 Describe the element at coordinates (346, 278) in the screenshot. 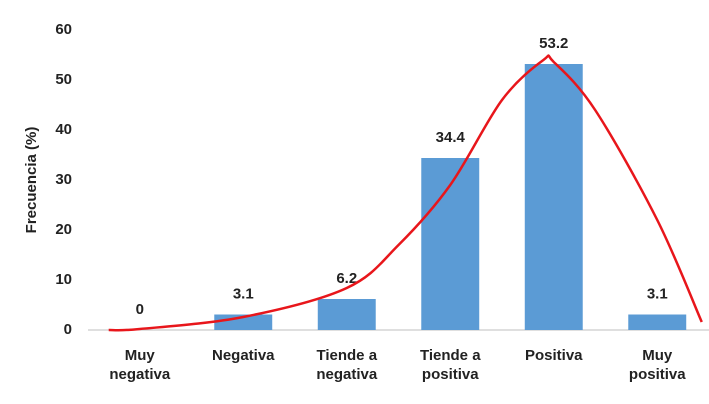

I see `value-label: 6.2` at that location.